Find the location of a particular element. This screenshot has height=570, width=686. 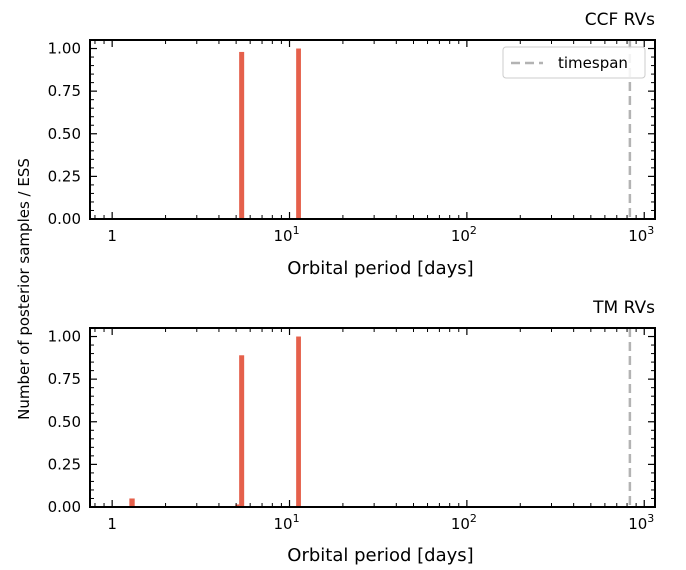

subplot-title: TM RVs is located at coordinates (623, 308).